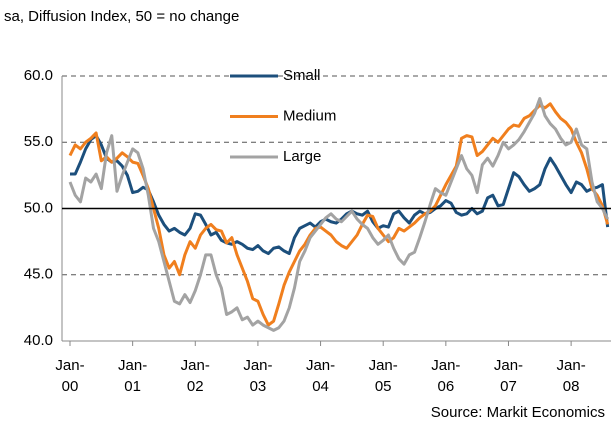  Describe the element at coordinates (38, 75) in the screenshot. I see `y-tick-label: 60.0` at that location.